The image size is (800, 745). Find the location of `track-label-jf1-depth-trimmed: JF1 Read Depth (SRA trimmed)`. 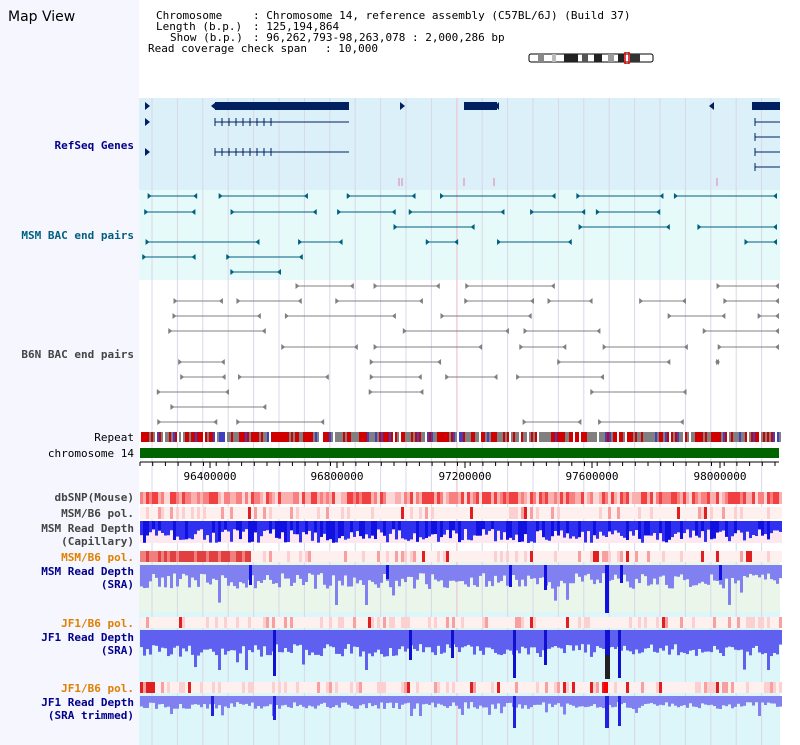

track-label-jf1-depth-trimmed: JF1 Read Depth (SRA trimmed) is located at coordinates (87, 709).